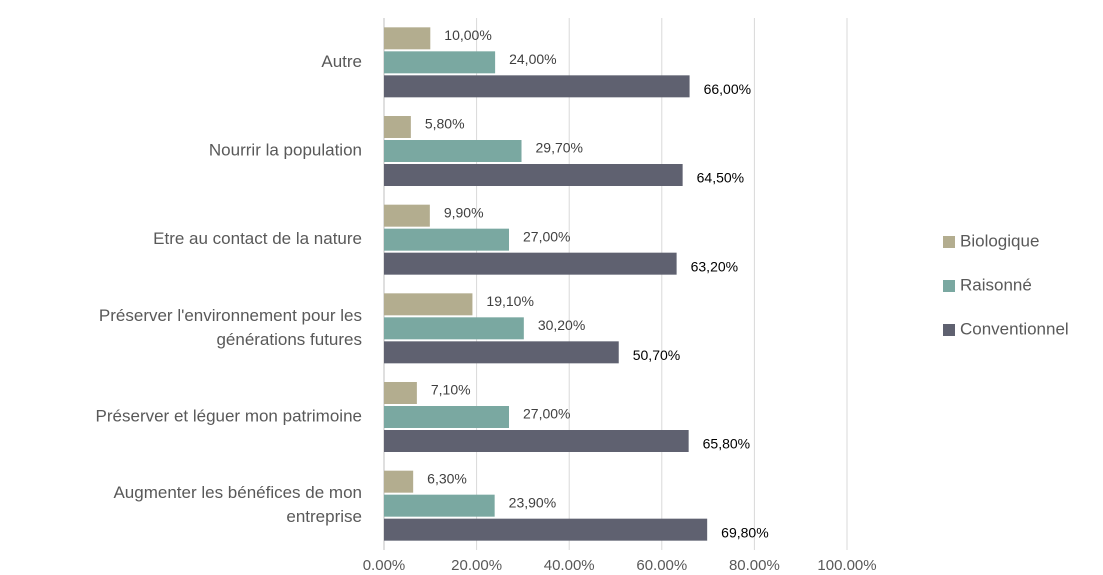  Describe the element at coordinates (532, 59) in the screenshot. I see `value-label: 24,00%` at that location.